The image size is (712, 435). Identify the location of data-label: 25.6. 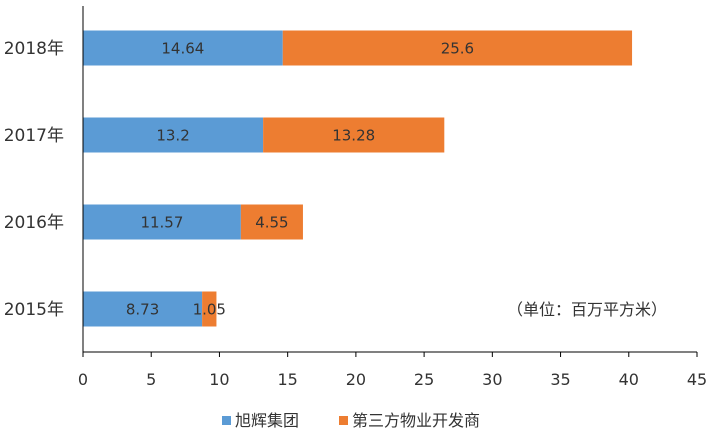
(457, 49).